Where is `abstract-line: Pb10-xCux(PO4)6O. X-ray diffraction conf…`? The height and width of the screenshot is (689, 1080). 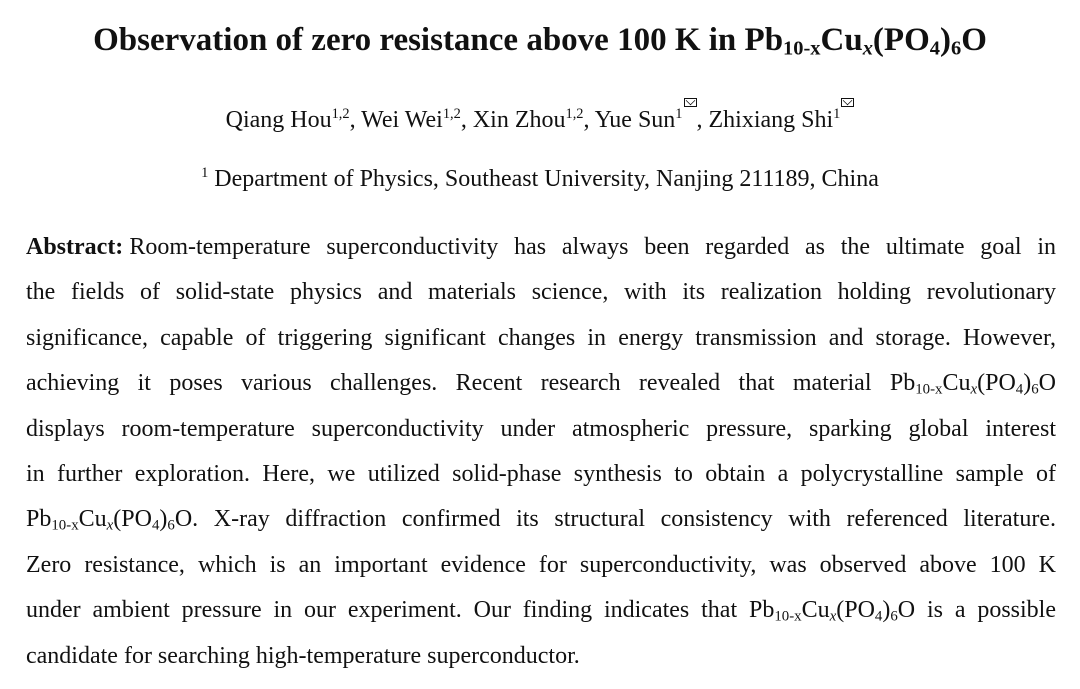
abstract-line: Pb10-xCux(PO4)6O. X-ray diffraction conf… is located at coordinates (541, 519).